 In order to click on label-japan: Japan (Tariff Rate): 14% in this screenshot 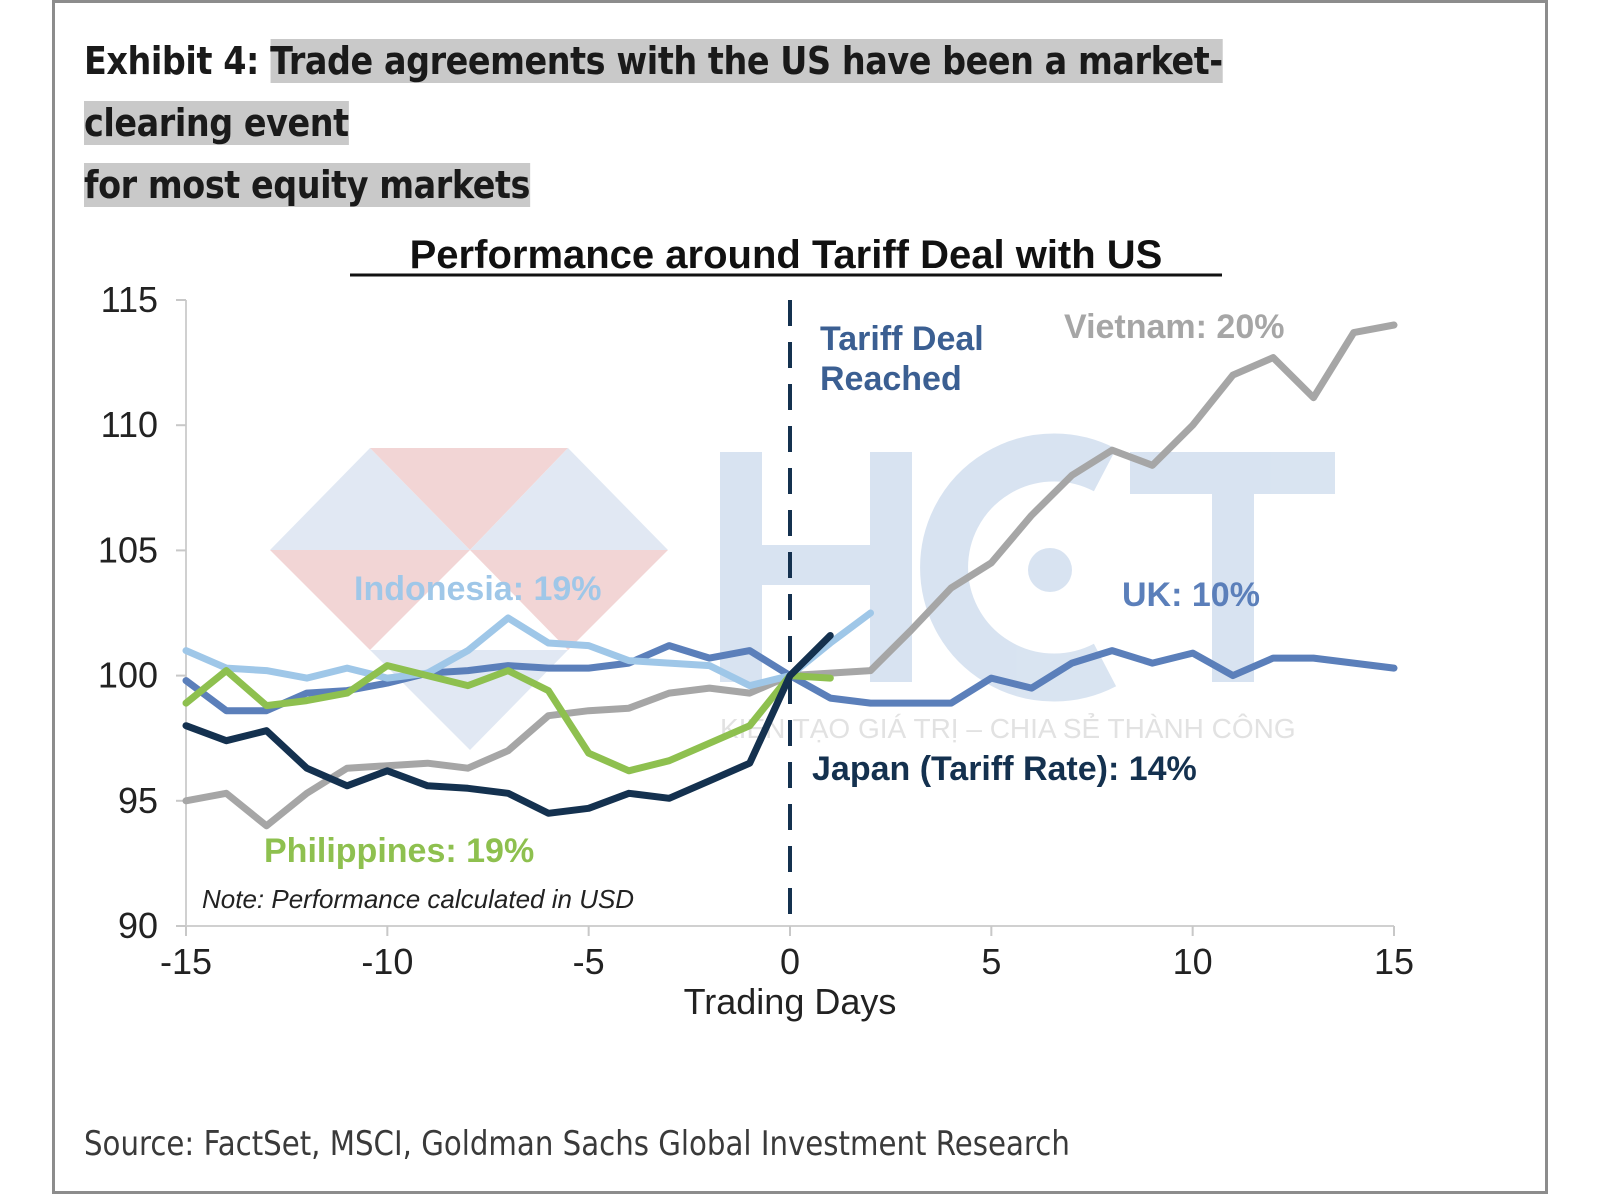, I will do `click(1004, 769)`.